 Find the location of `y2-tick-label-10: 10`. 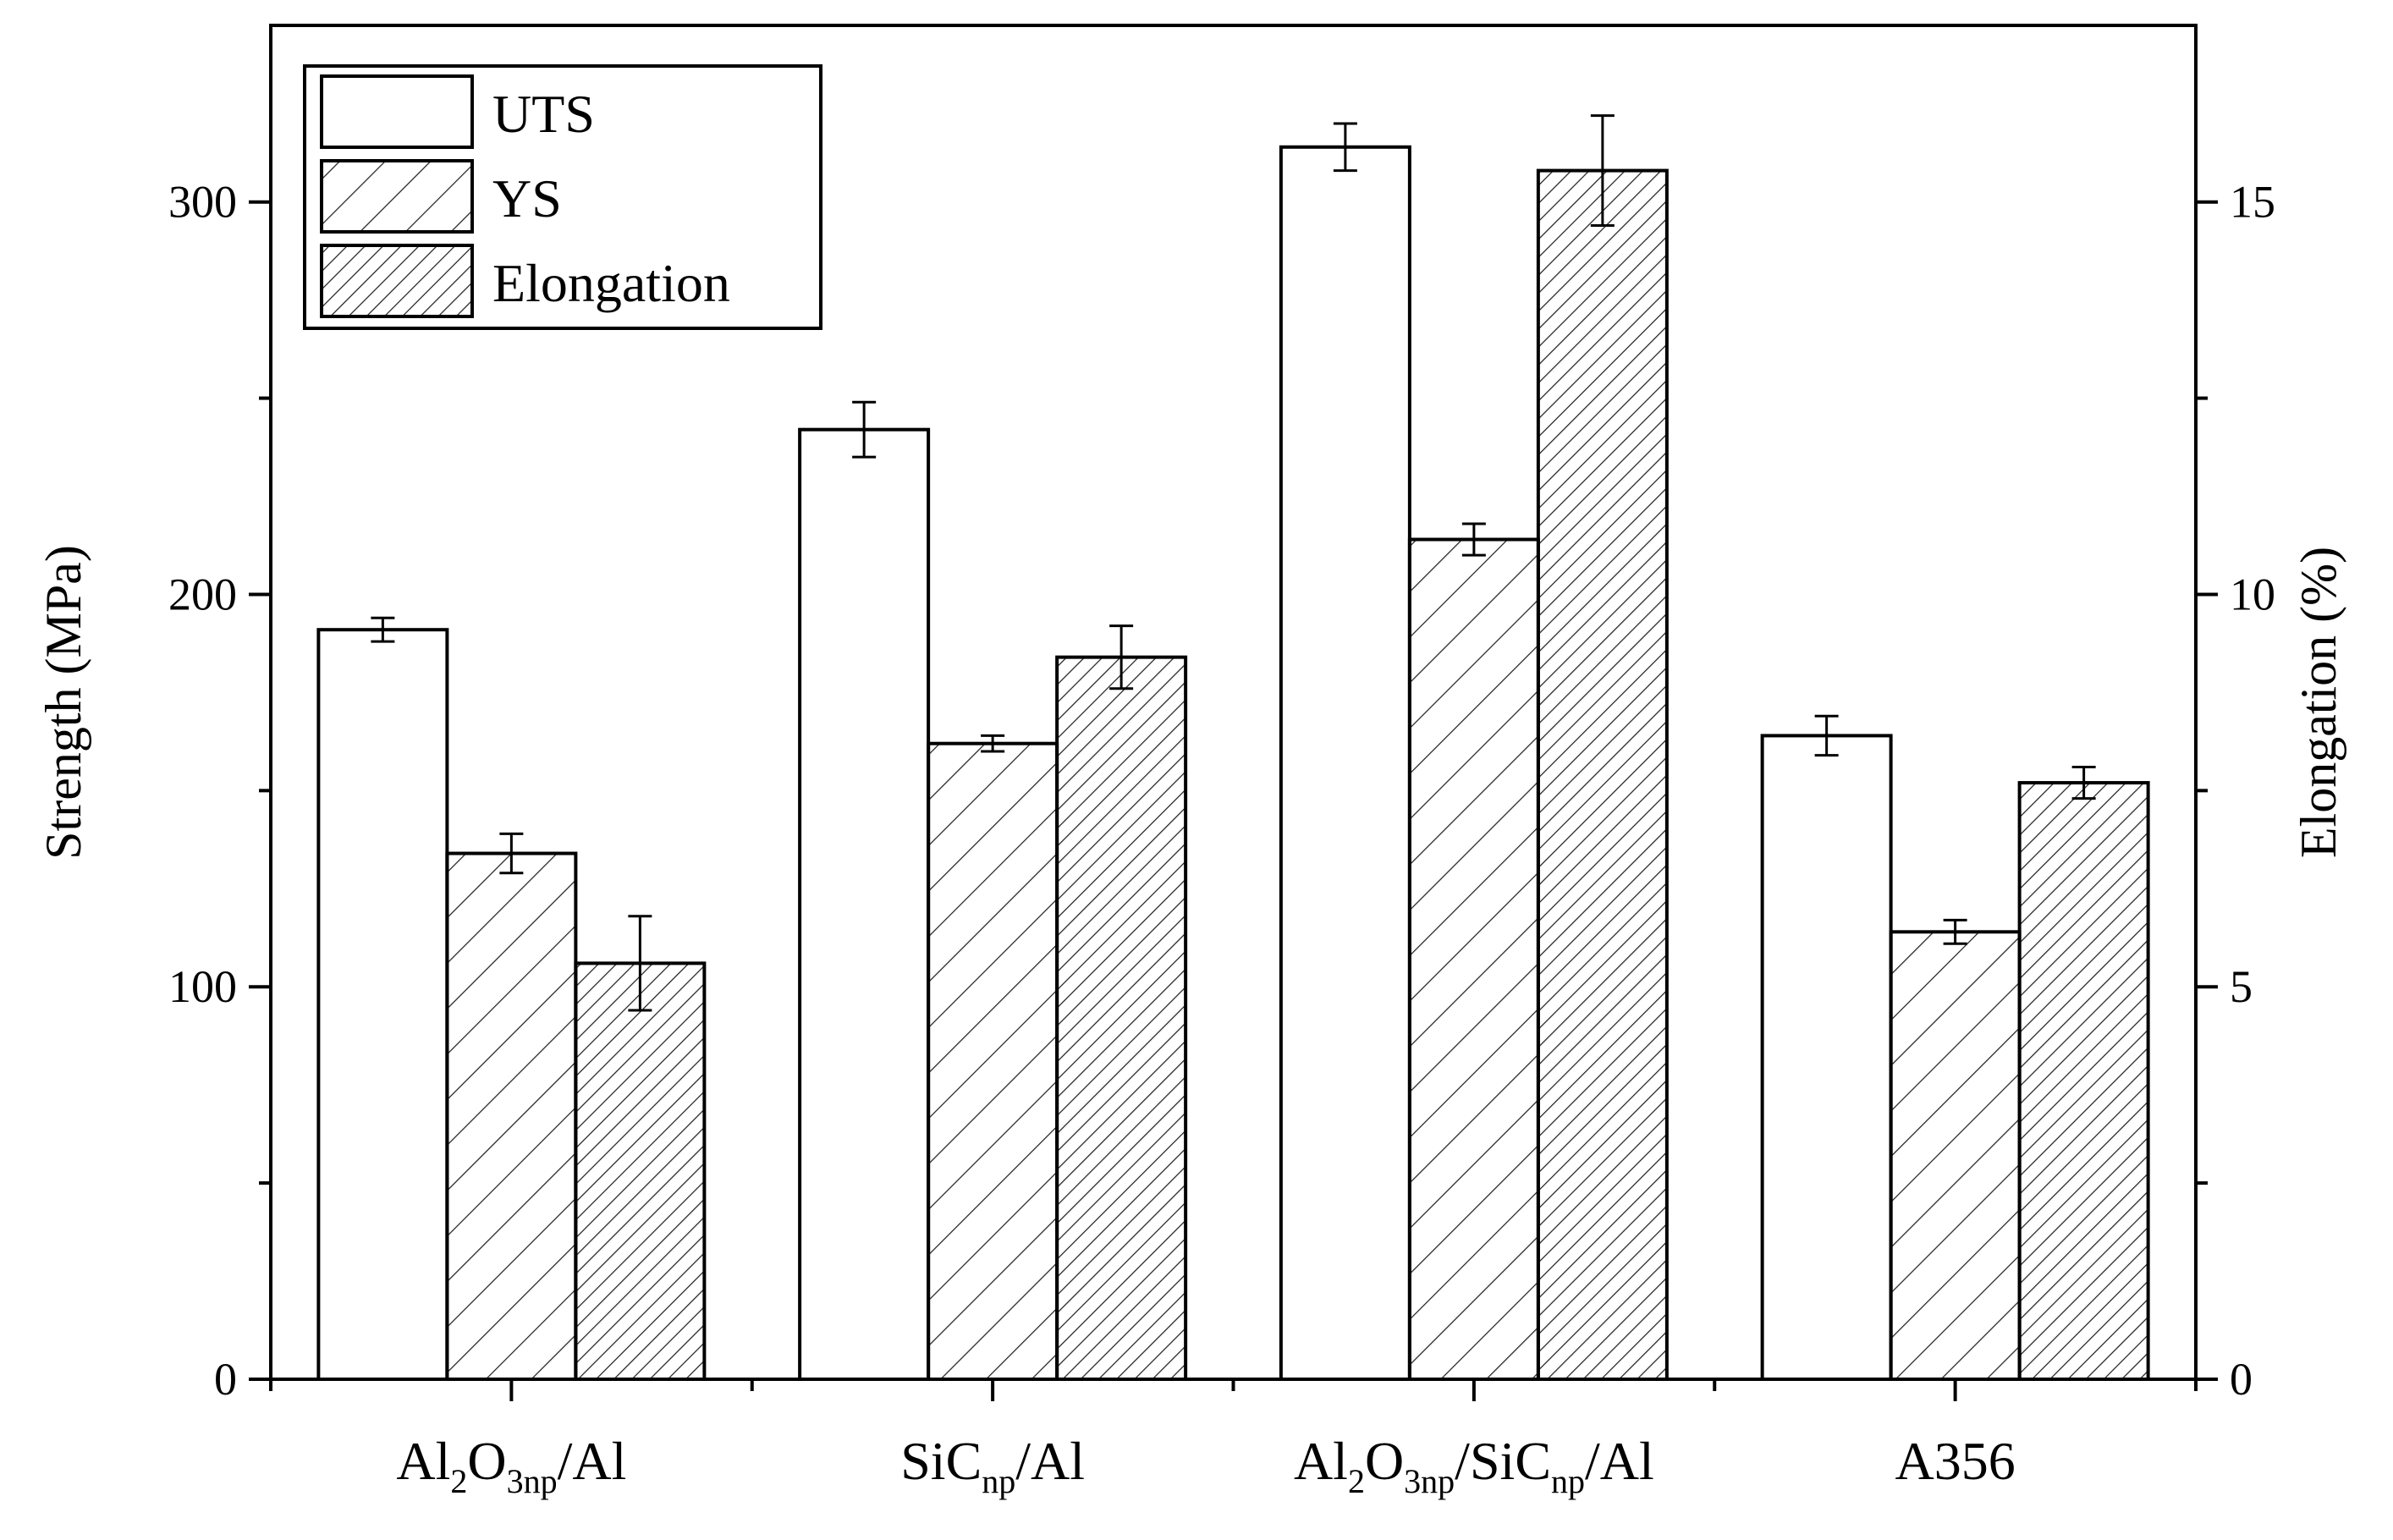

y2-tick-label-10: 10 is located at coordinates (2252, 594).